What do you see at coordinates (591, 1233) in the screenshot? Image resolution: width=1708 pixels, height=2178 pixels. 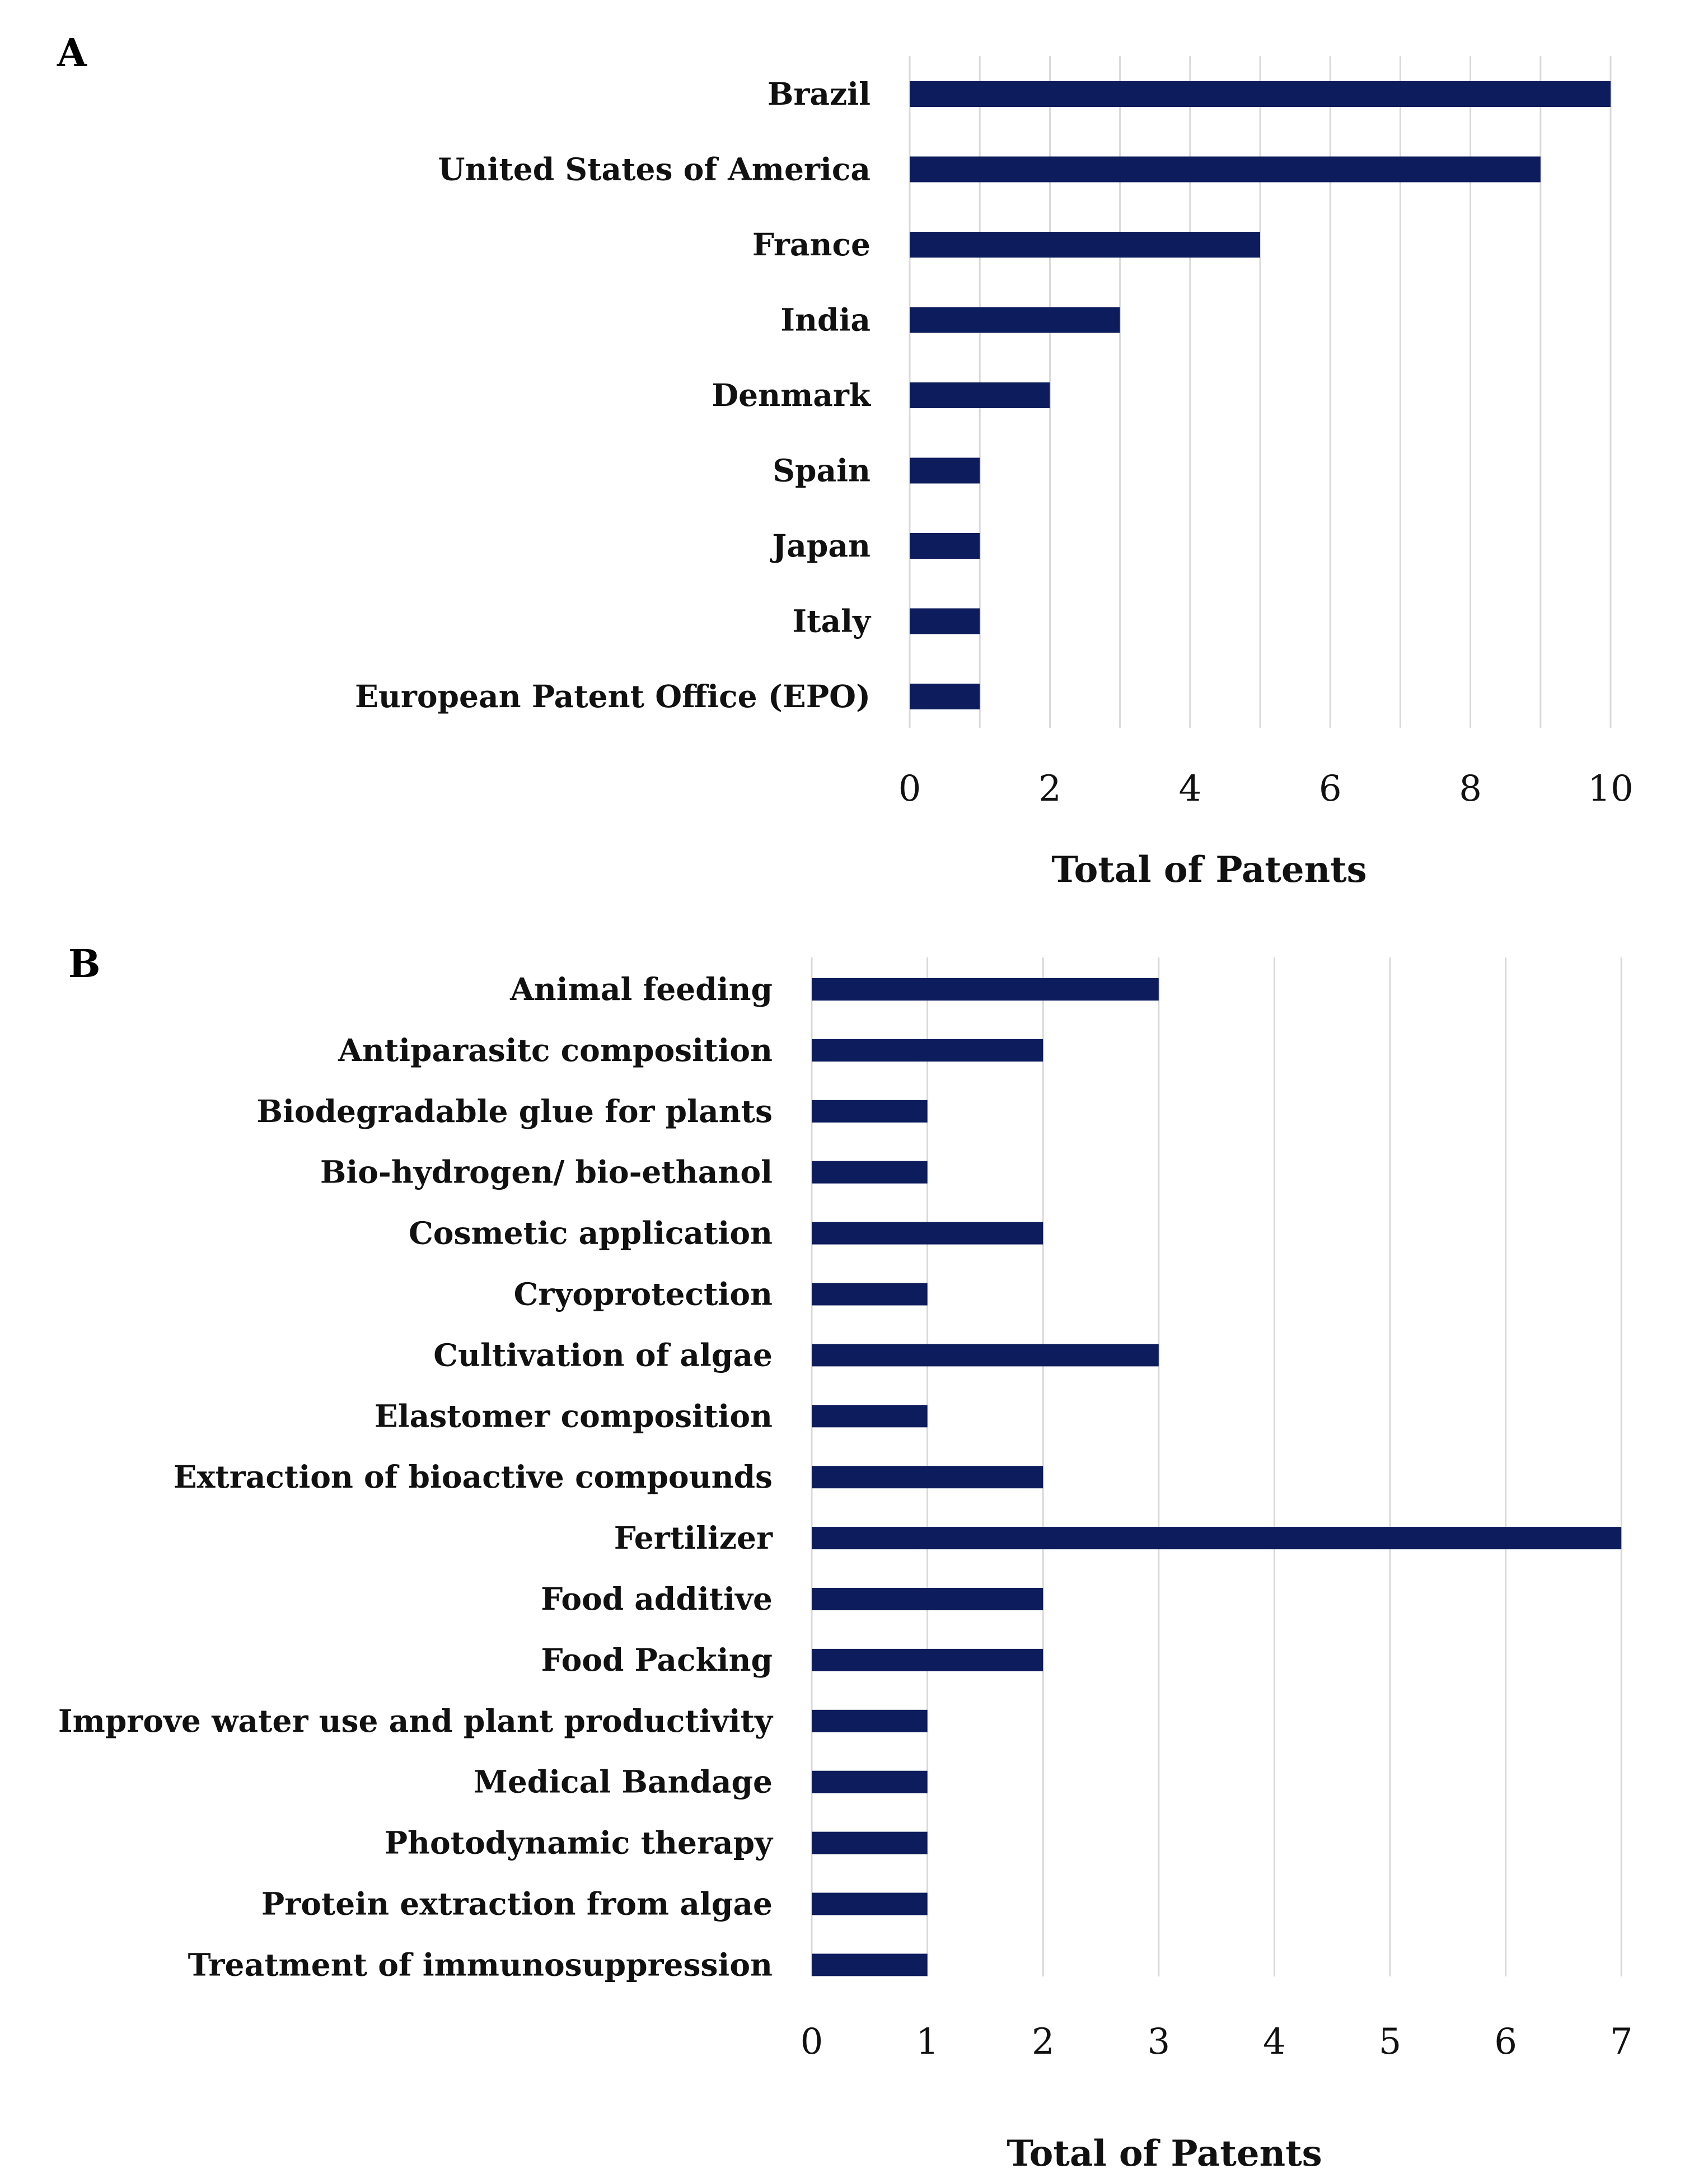 I see `category-label-cosmetic-application: Cosmetic application` at bounding box center [591, 1233].